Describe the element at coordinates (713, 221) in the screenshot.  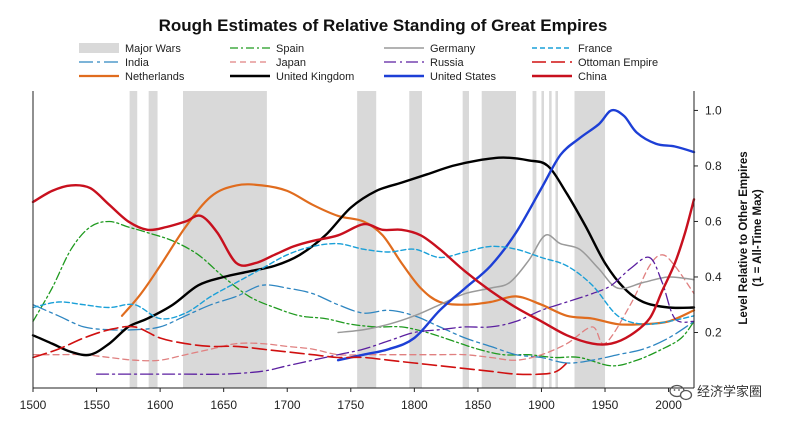
I see `y-tick-label: 0.6` at that location.